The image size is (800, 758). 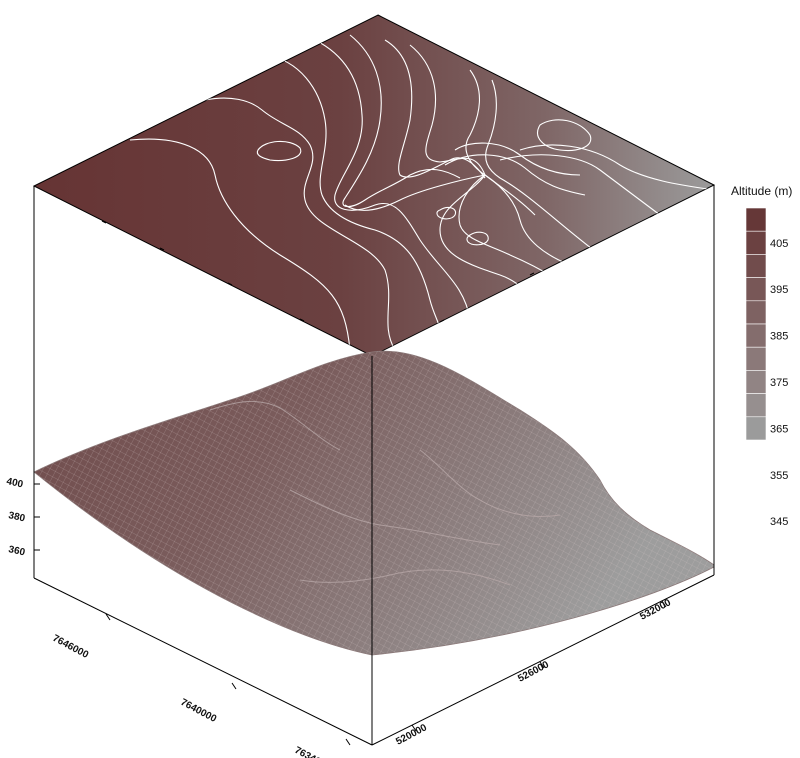 What do you see at coordinates (779, 522) in the screenshot?
I see `legend-label: 345` at bounding box center [779, 522].